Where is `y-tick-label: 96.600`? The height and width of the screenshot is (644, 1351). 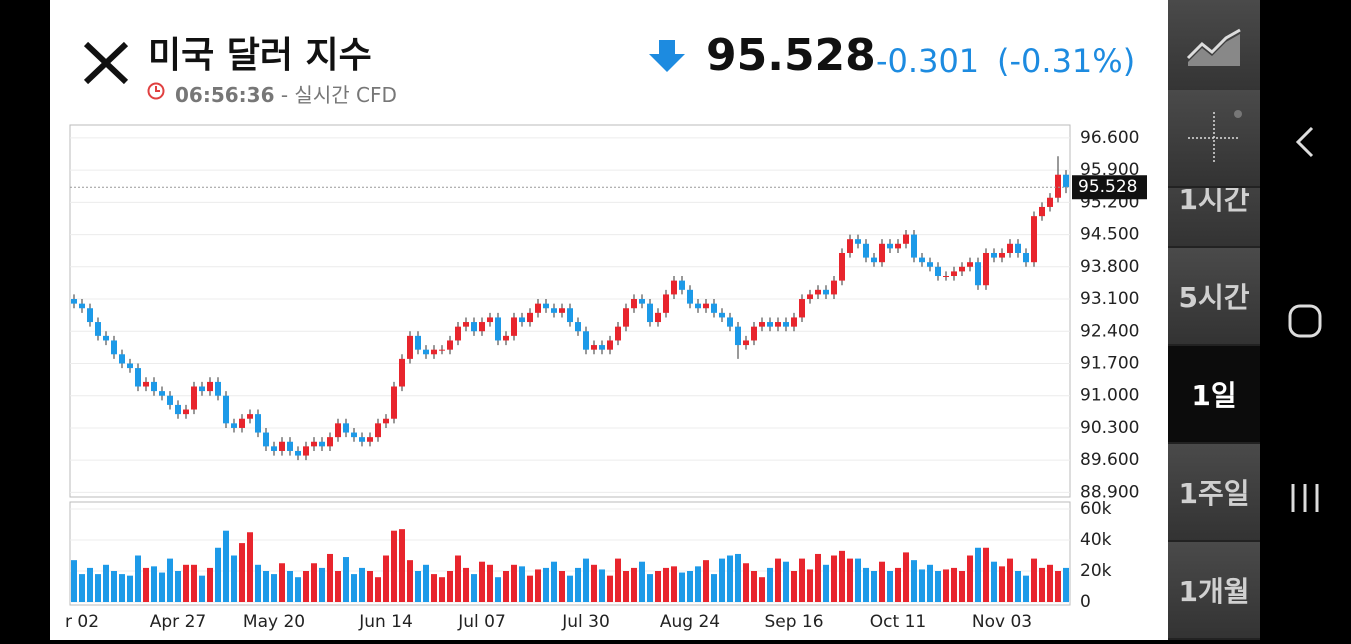
y-tick-label: 96.600 is located at coordinates (1109, 138).